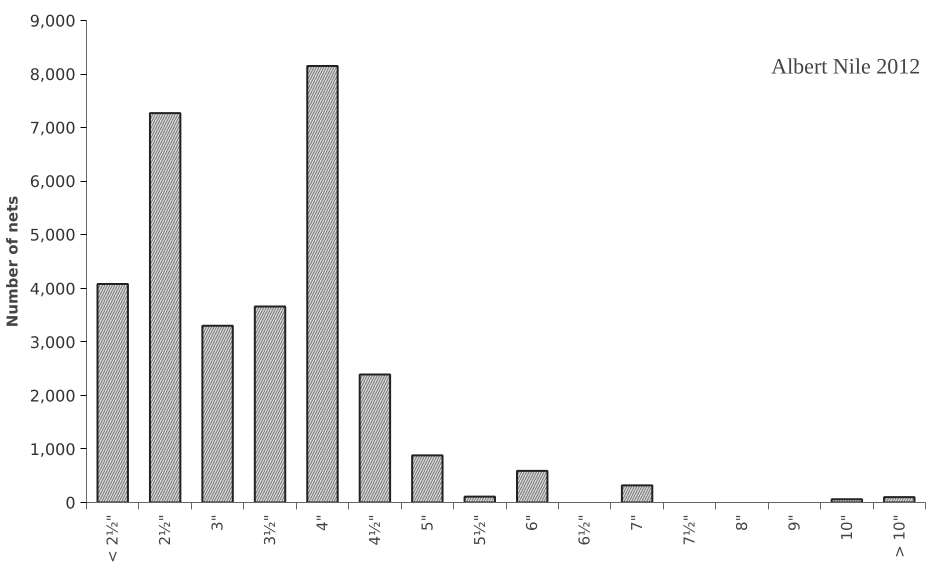 Image resolution: width=949 pixels, height=573 pixels. What do you see at coordinates (53, 74) in the screenshot?
I see `y-tick-label: 8,000` at bounding box center [53, 74].